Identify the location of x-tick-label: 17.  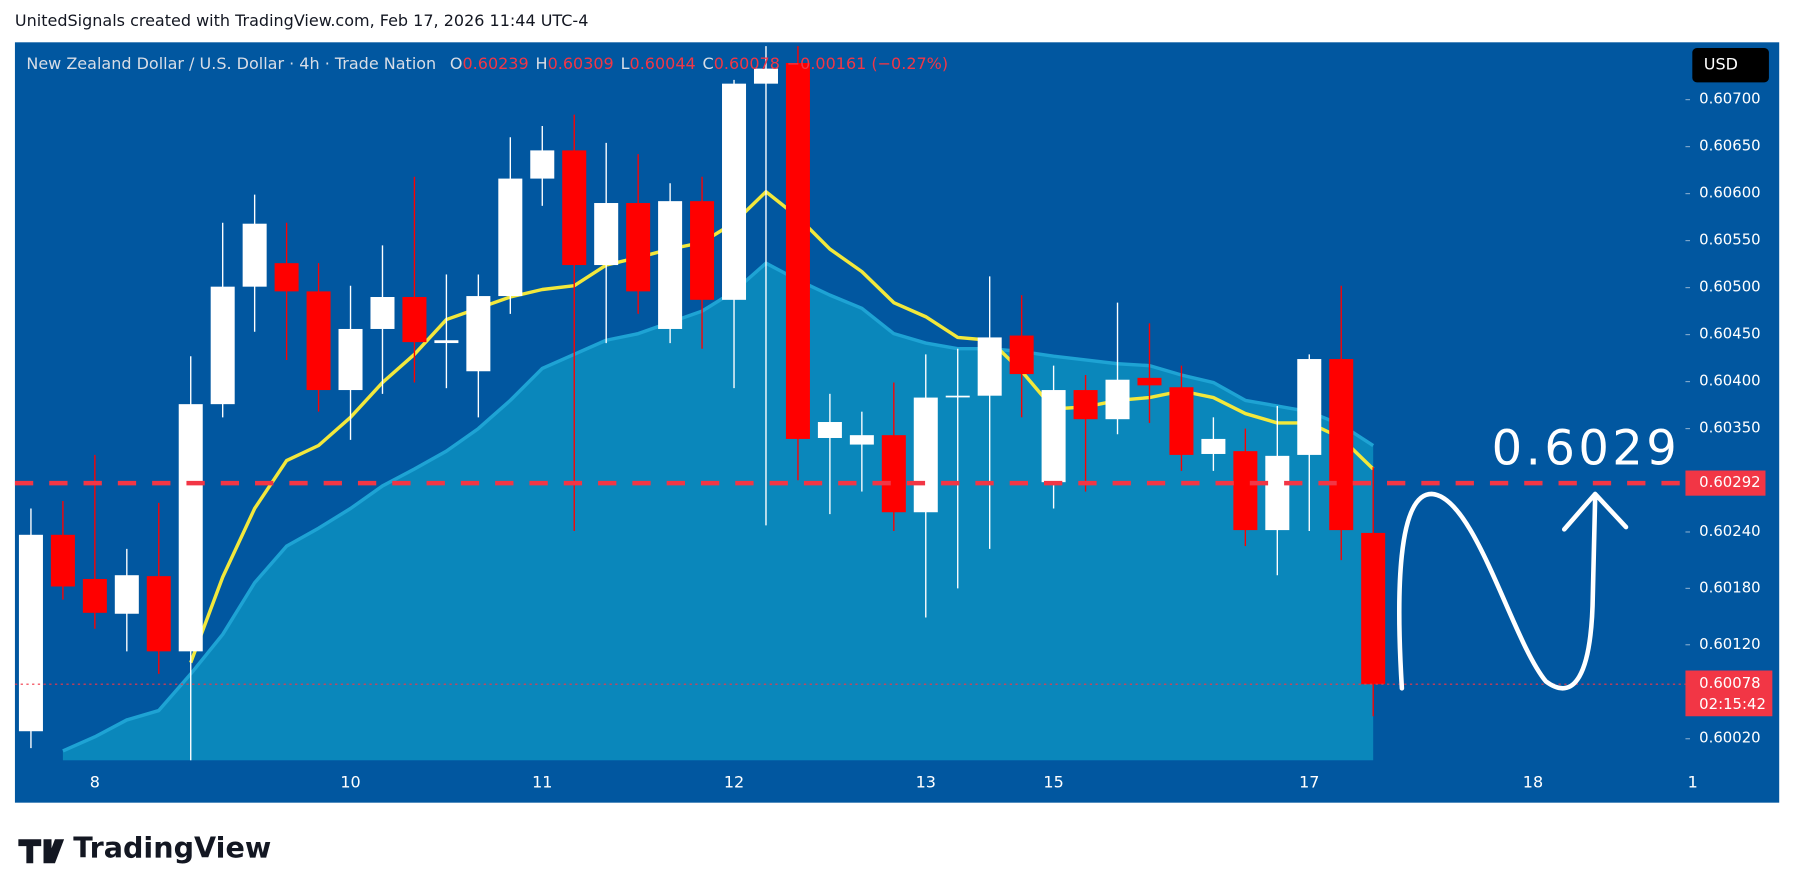
(1309, 782).